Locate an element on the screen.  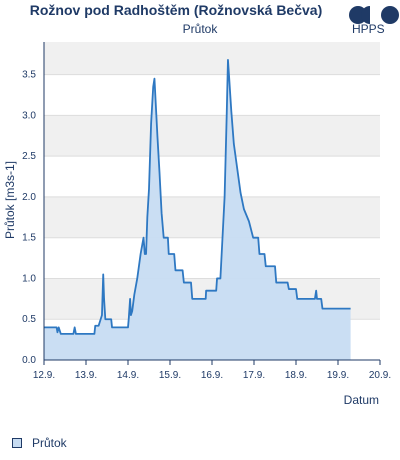
y-tick-label: 2.5 is located at coordinates (29, 156).